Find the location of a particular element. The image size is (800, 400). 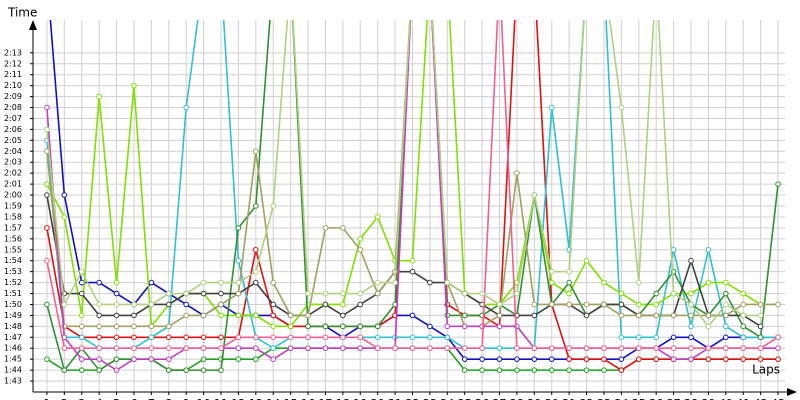

x-tick-label: 25 is located at coordinates (465, 398).